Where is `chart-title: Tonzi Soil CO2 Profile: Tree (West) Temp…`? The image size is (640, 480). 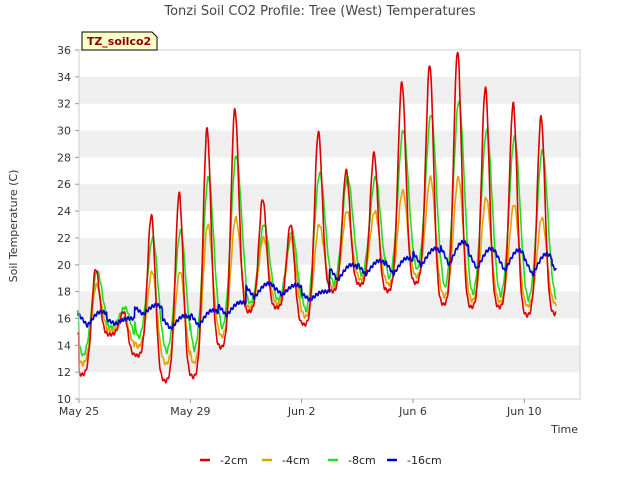 chart-title: Tonzi Soil CO2 Profile: Tree (West) Temp… is located at coordinates (319, 11).